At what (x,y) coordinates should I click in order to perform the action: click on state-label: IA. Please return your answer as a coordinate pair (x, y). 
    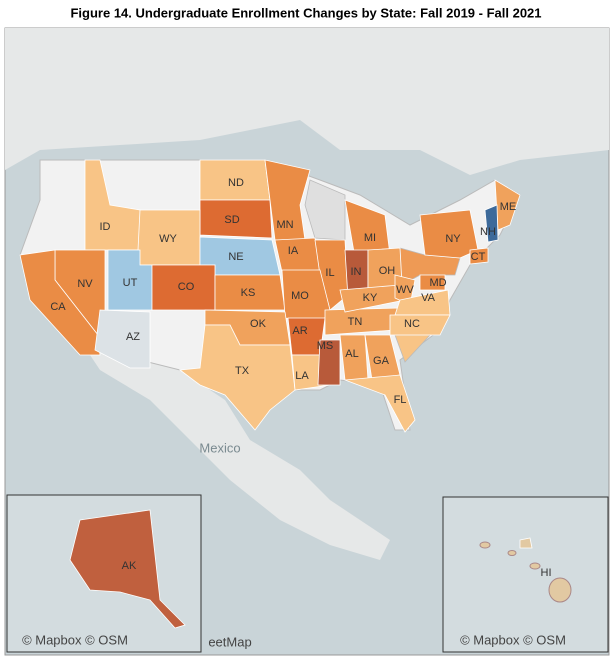
    Looking at the image, I should click on (293, 251).